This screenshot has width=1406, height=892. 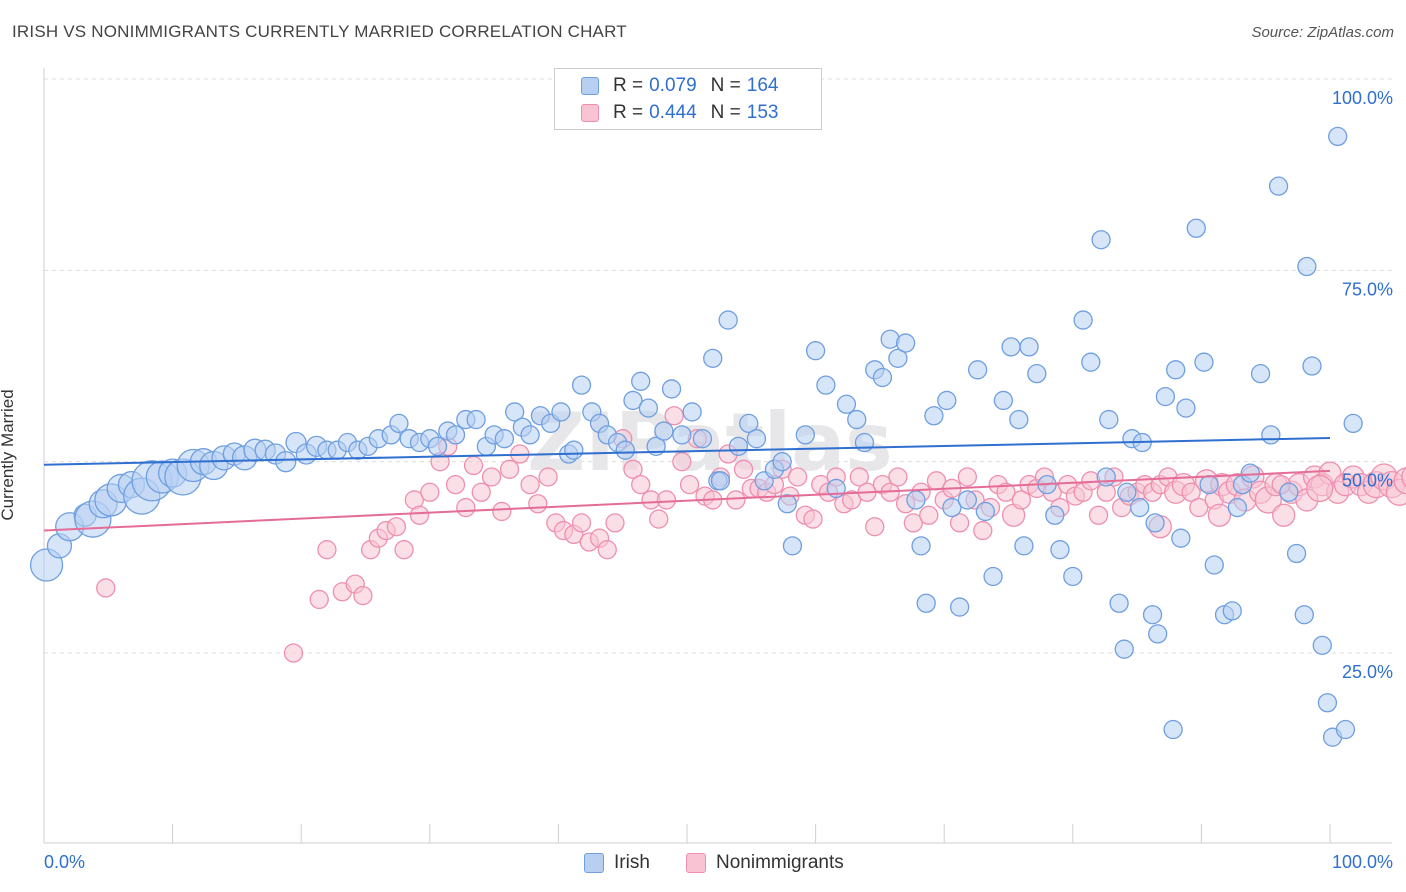 What do you see at coordinates (687, 484) in the screenshot?
I see `trend-lines` at bounding box center [687, 484].